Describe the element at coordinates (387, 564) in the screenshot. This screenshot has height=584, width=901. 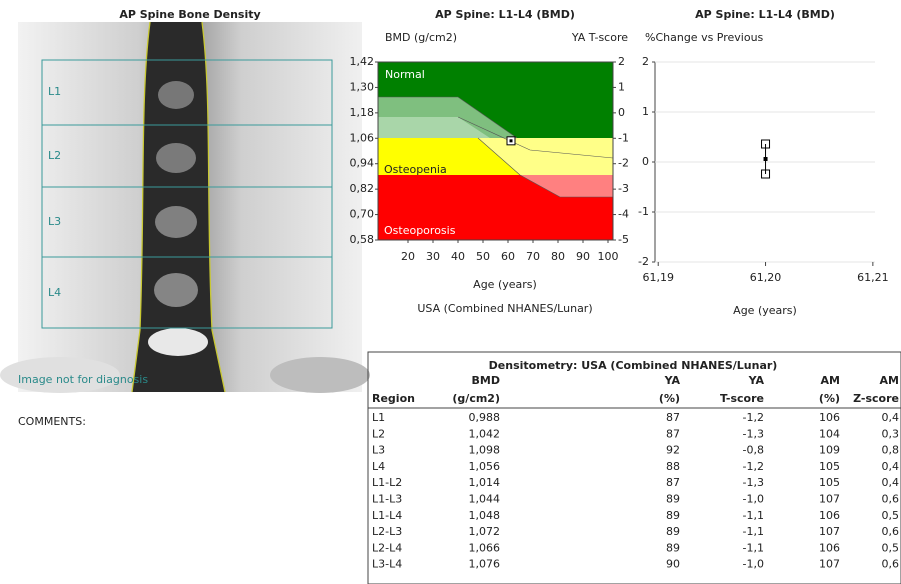
I see `table-cell: L3-L4` at that location.